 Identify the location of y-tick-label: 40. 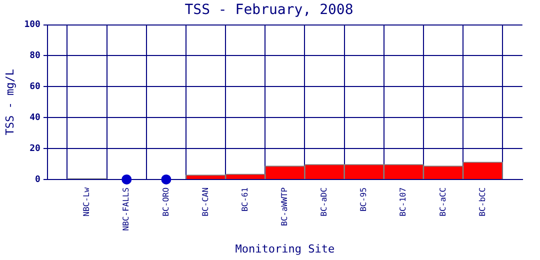
(35, 117).